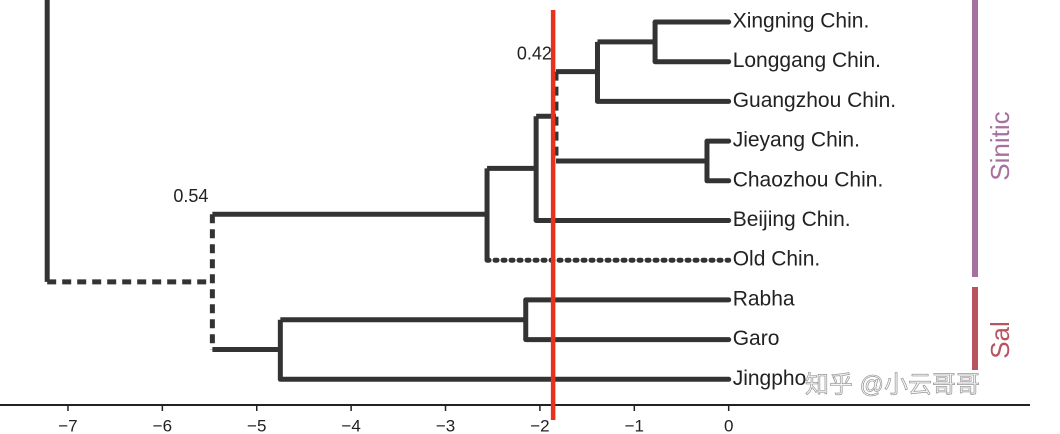 The width and height of the screenshot is (1060, 434). Describe the element at coordinates (801, 21) in the screenshot. I see `leaf-label: Xingning Chin.` at that location.